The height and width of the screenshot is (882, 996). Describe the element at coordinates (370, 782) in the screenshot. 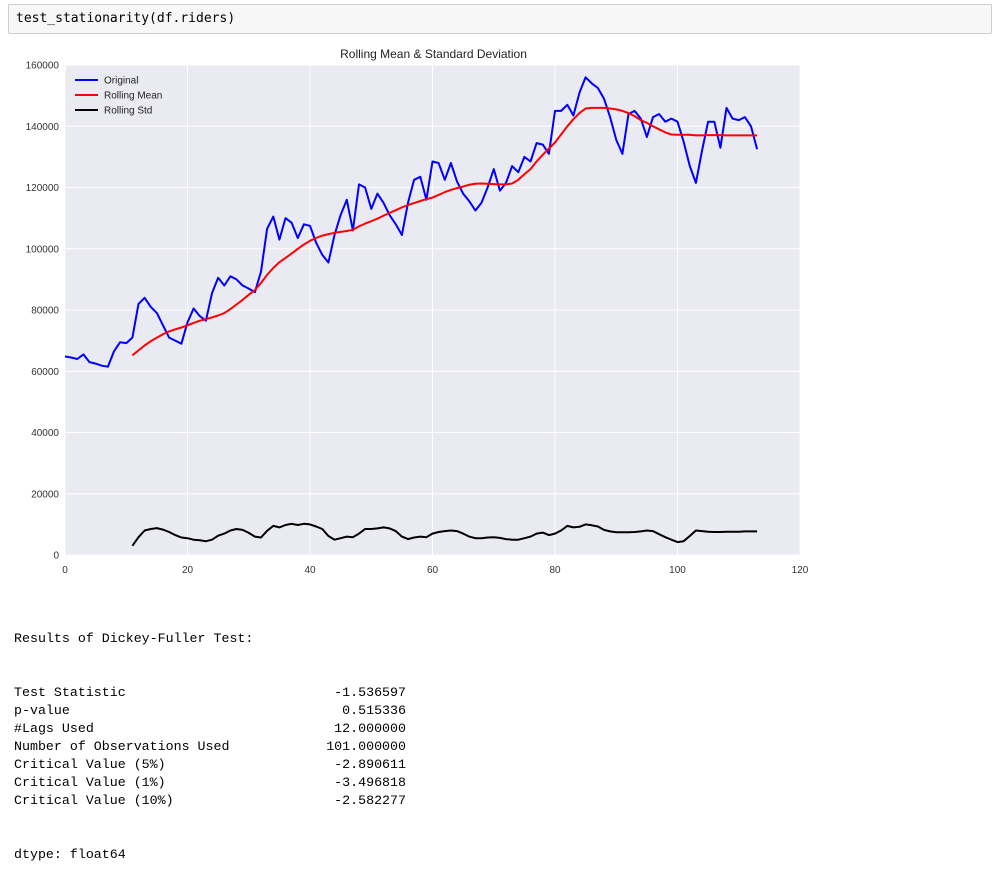

I see `result-value: -3.496818` at that location.